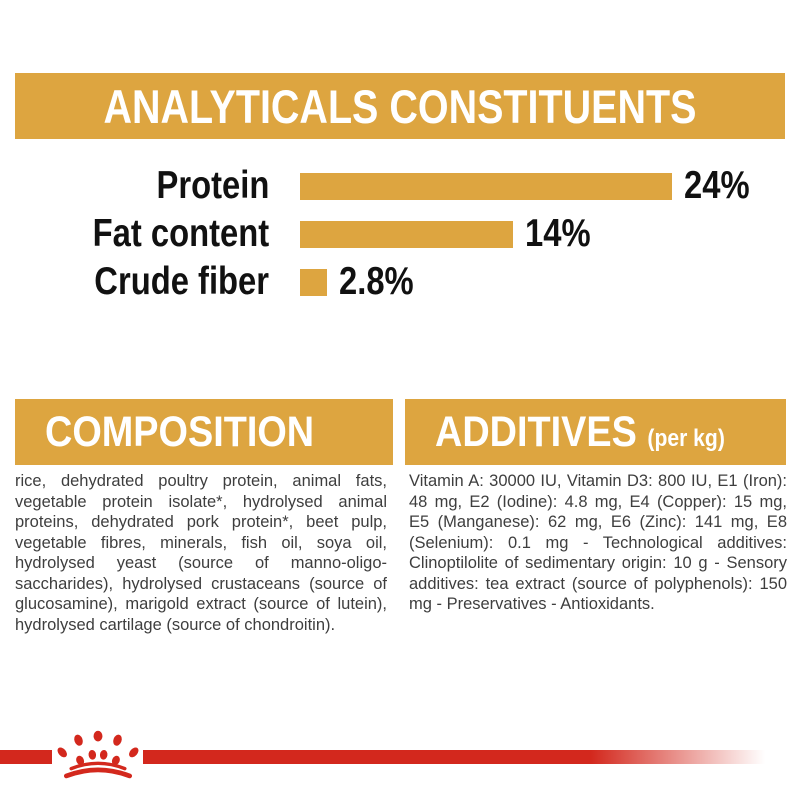  I want to click on composition-title: COMPOSITION, so click(180, 431).